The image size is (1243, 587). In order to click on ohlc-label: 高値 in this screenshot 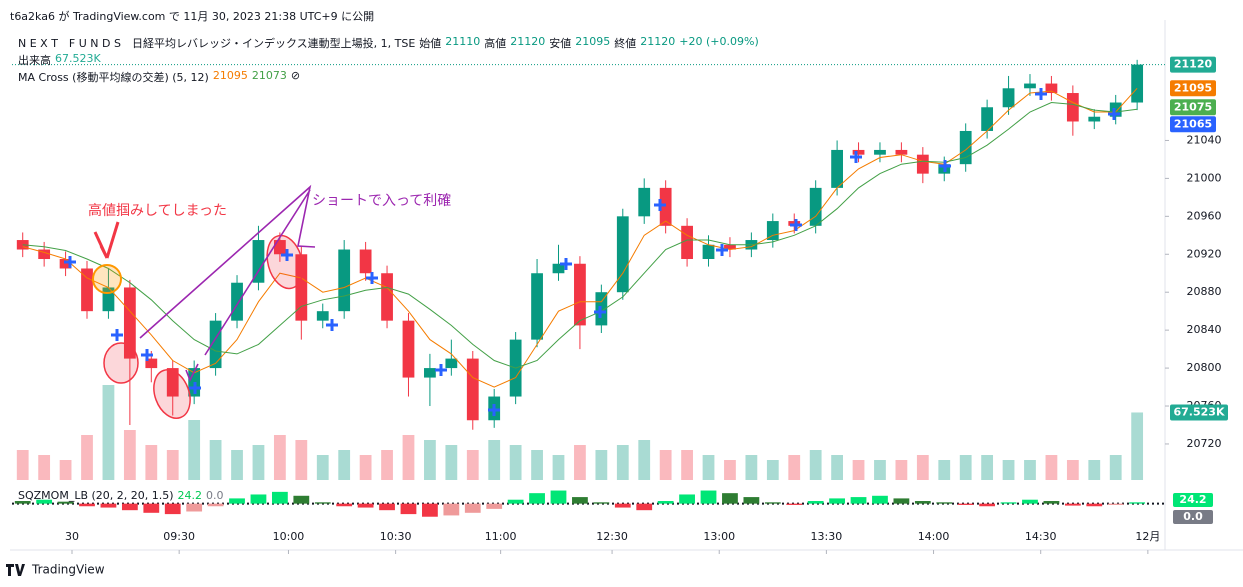, I will do `click(495, 43)`.